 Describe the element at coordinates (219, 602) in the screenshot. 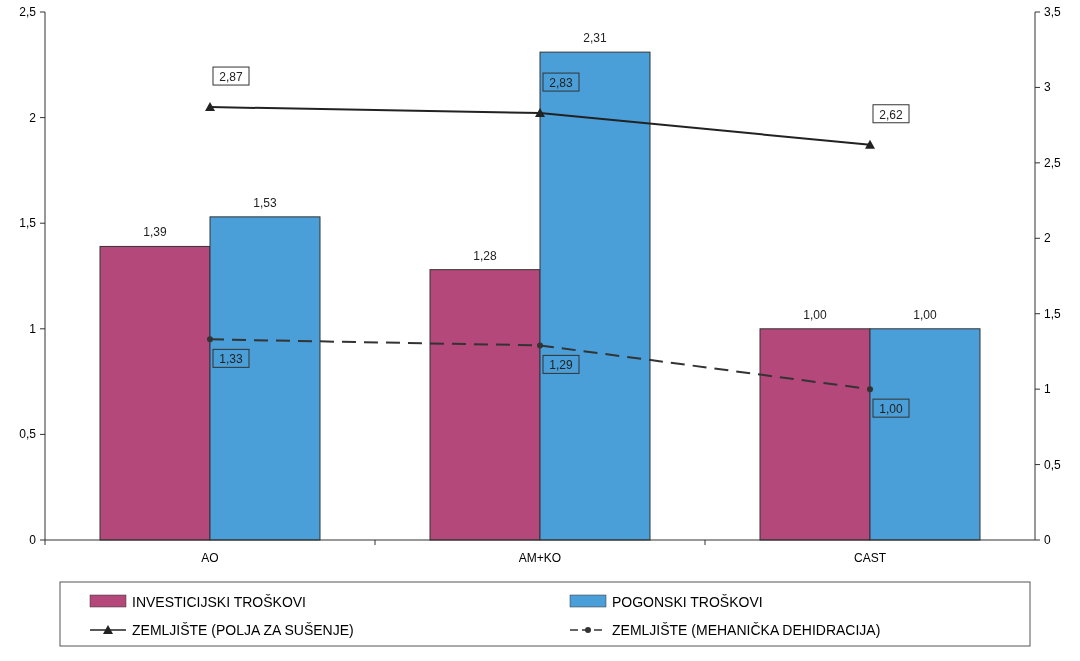

I see `legend-label: INVESTICIJSKI TROŠKOVI` at that location.